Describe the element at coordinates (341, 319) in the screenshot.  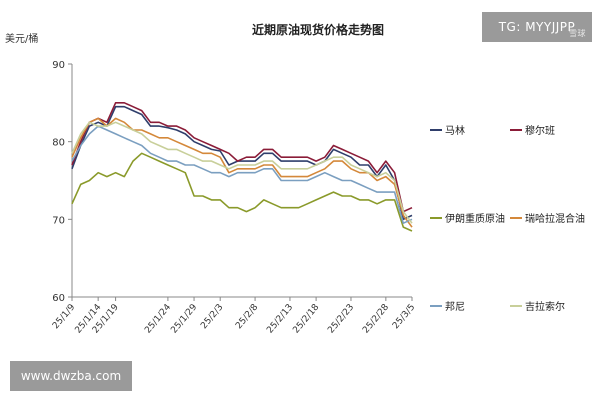
I see `x-tick-label: 25/2/23` at that location.